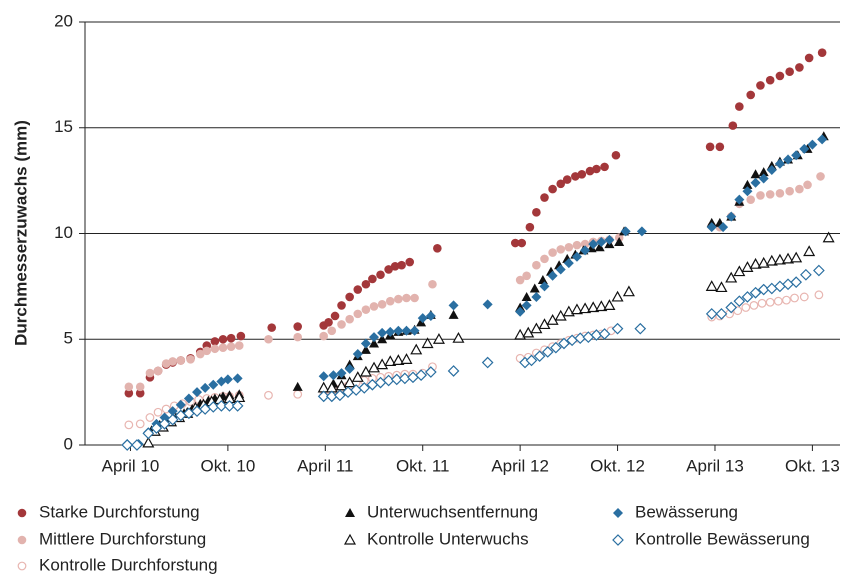  What do you see at coordinates (128, 564) in the screenshot?
I see `legend-label: Kontrolle Durchforstung` at bounding box center [128, 564].